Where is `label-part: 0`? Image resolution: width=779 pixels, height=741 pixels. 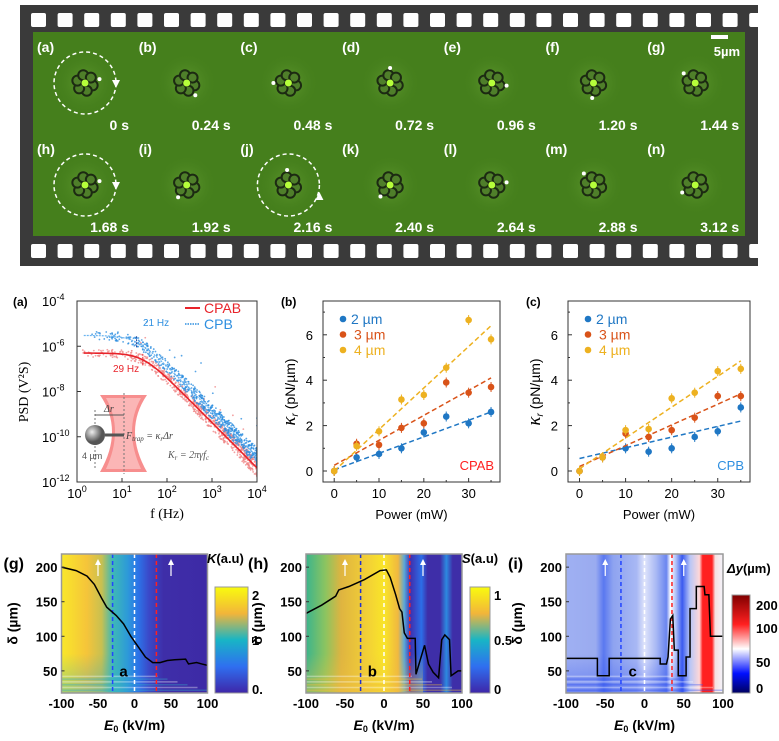 label-part: 0 is located at coordinates (625, 729).